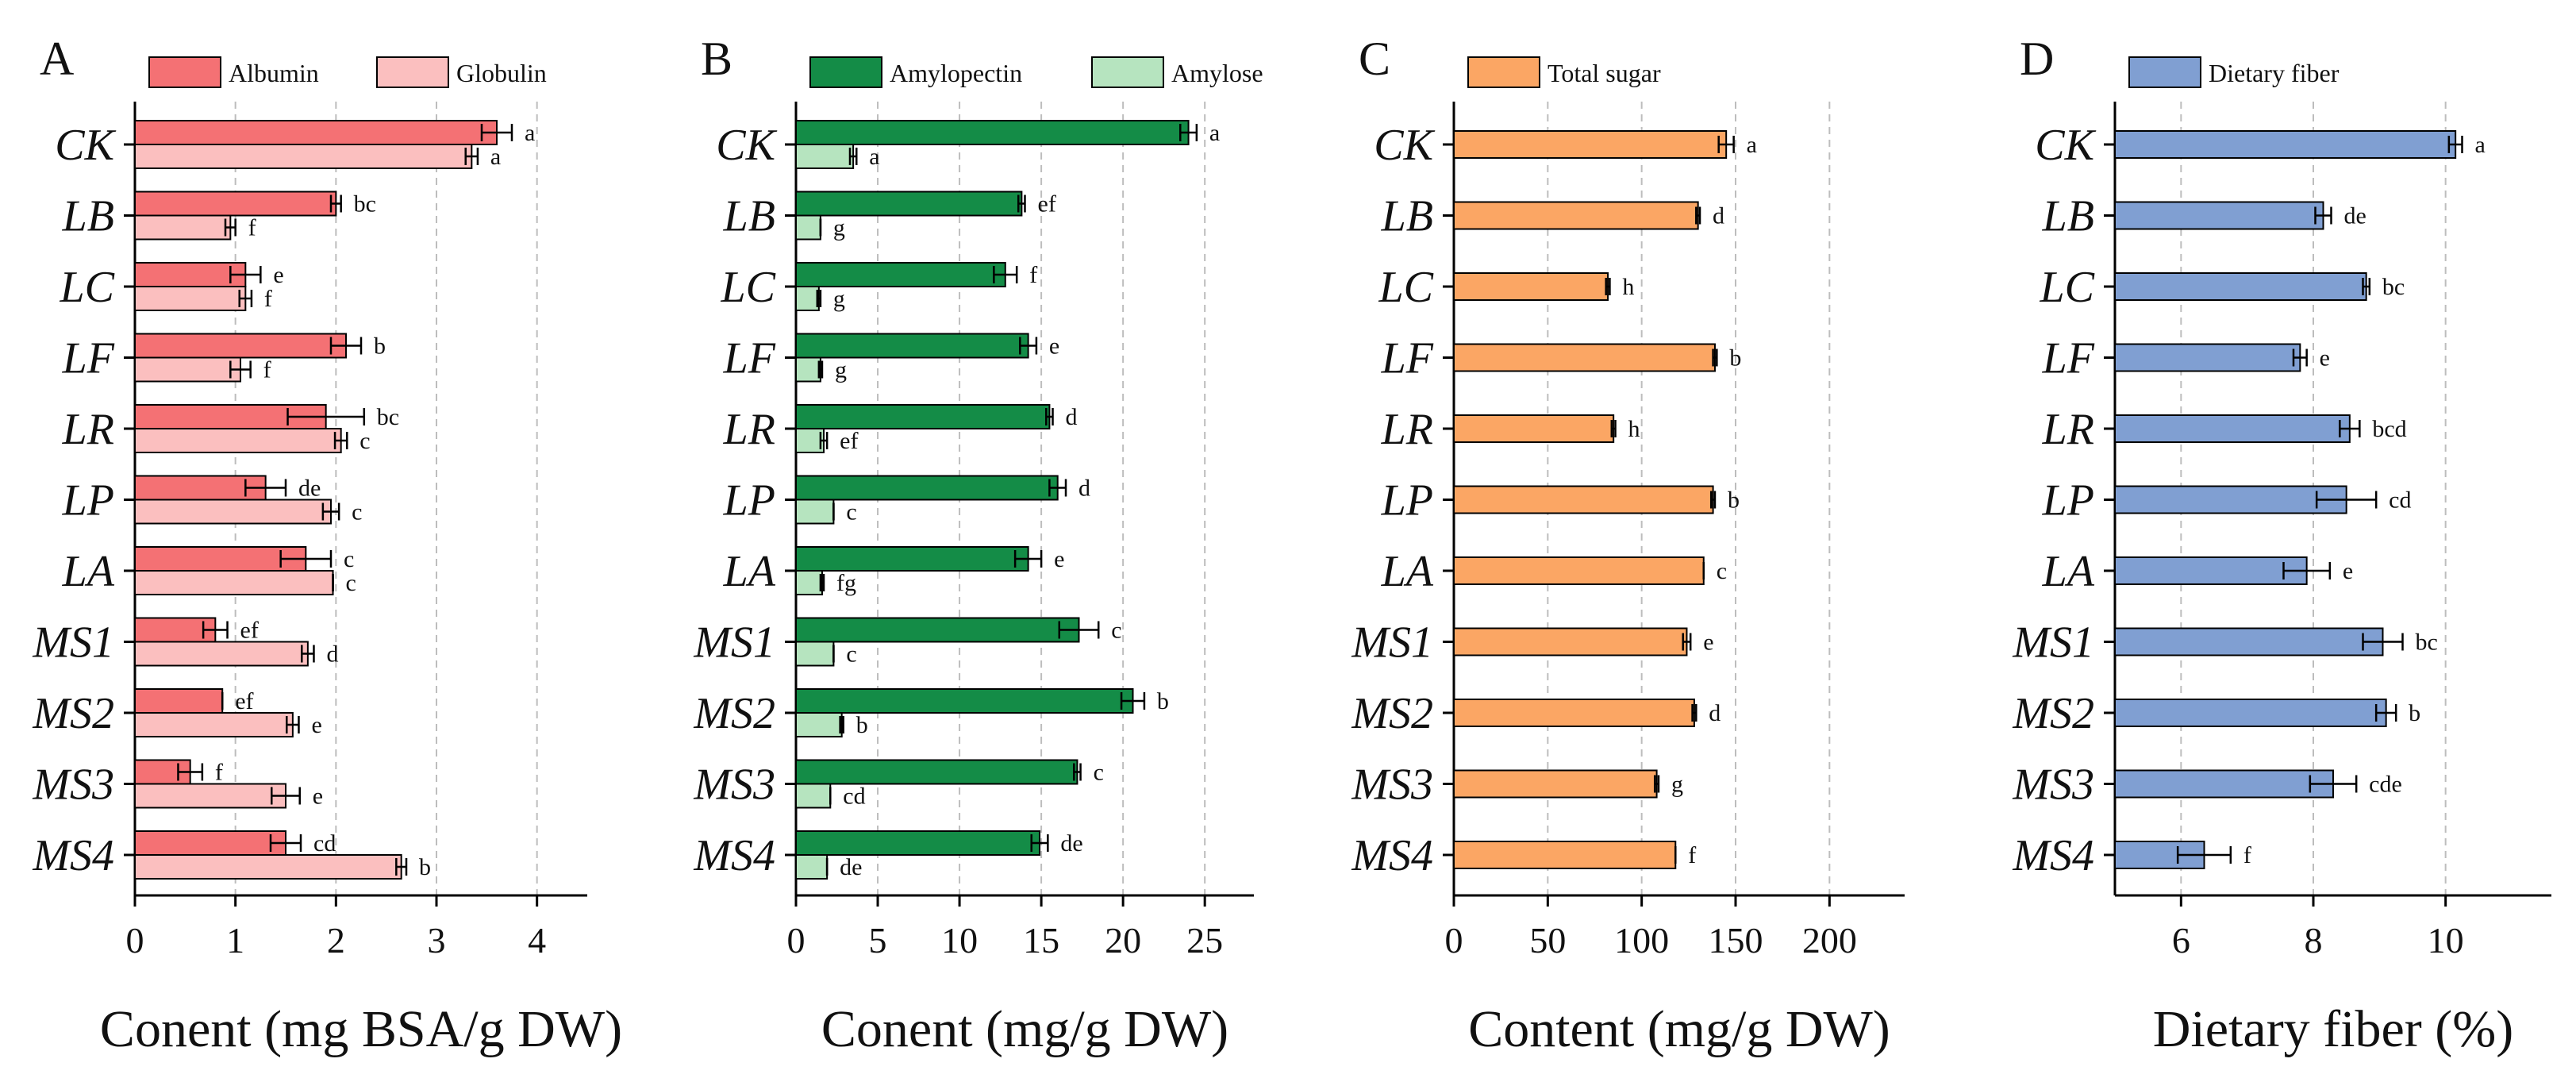 Image resolution: width=2576 pixels, height=1078 pixels. Describe the element at coordinates (846, 583) in the screenshot. I see `significance-label: fg` at that location.